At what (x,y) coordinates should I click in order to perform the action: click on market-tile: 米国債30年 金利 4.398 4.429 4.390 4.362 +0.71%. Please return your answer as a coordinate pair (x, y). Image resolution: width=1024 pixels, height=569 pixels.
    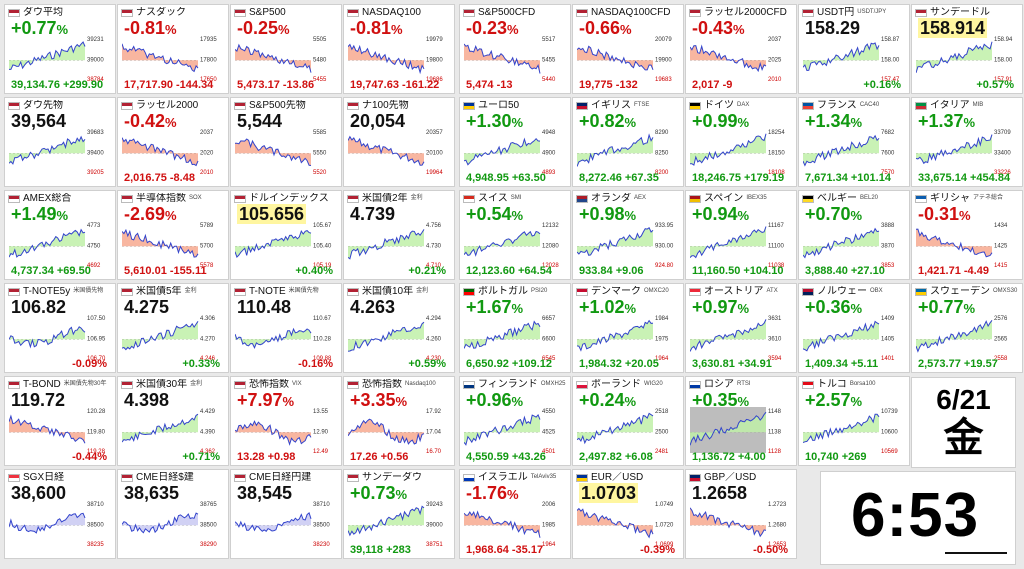
    Looking at the image, I should click on (173, 421).